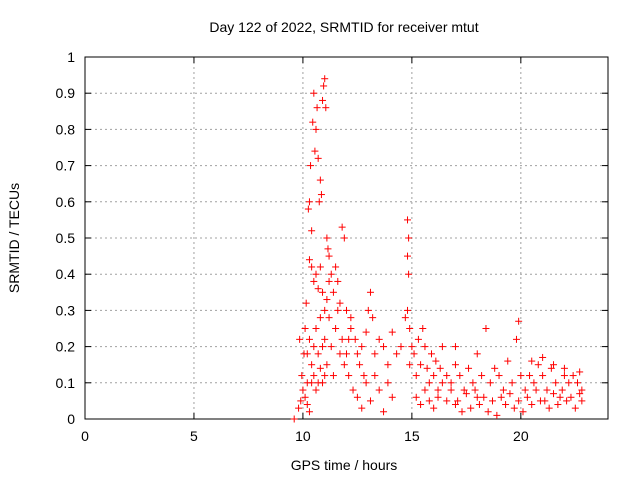  I want to click on x-tick-label: 0, so click(85, 436).